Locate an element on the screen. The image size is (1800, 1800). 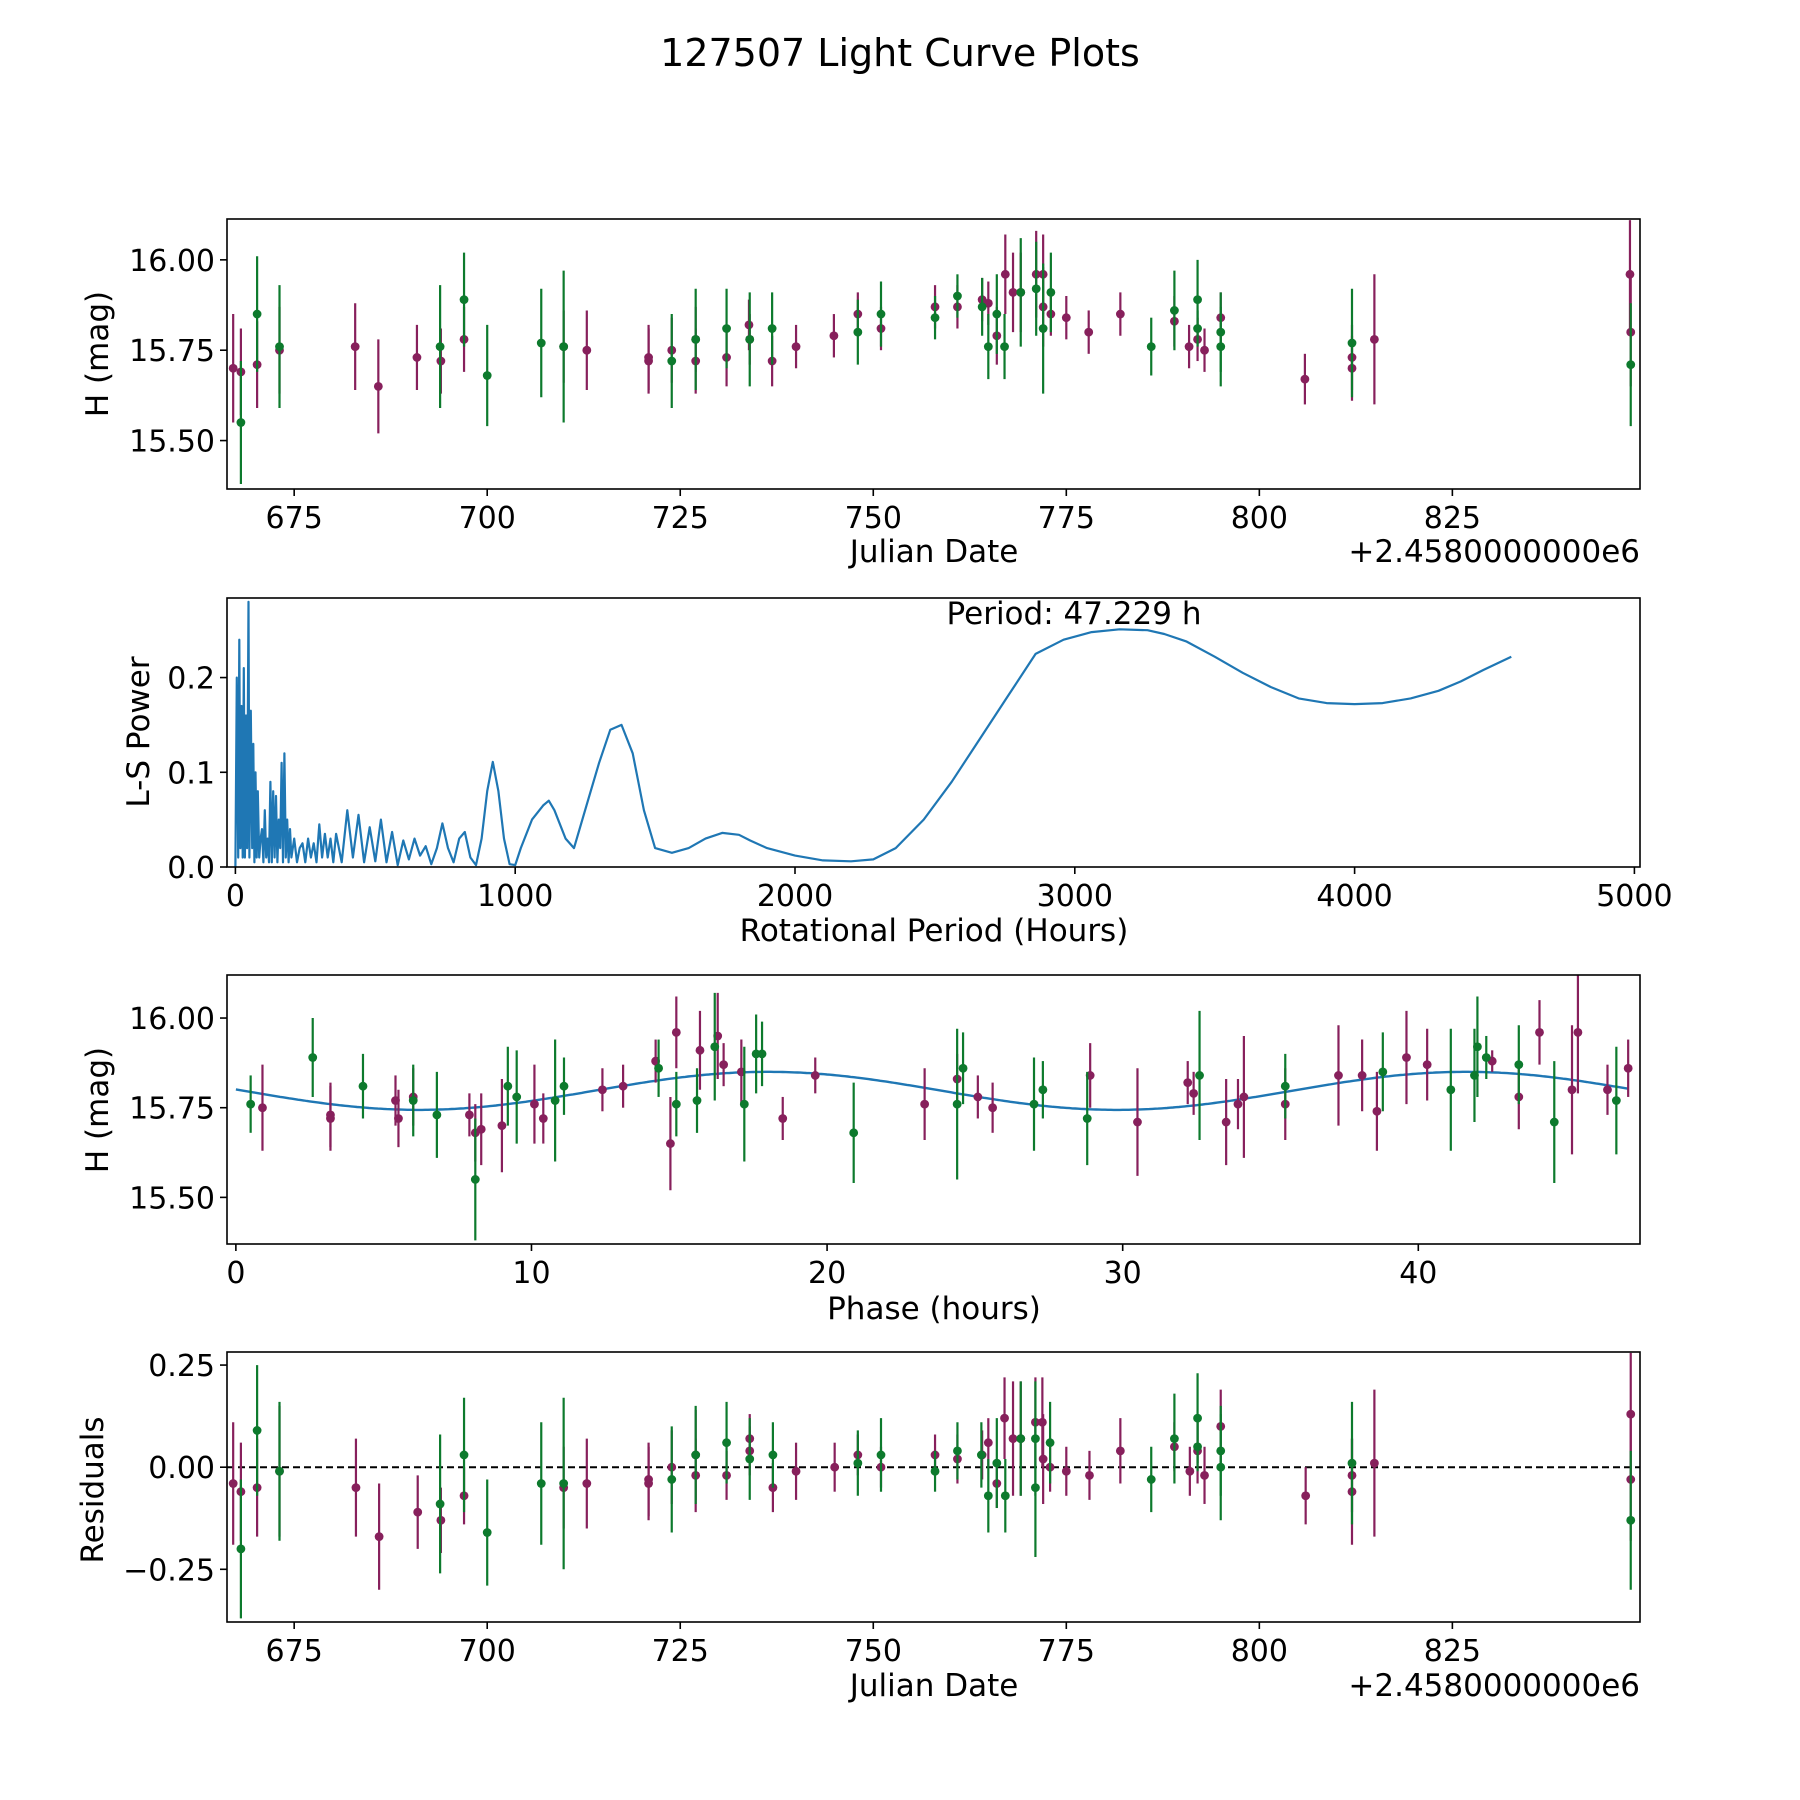
periodogram-xlabel: Rotational Period (Hours) is located at coordinates (934, 931).